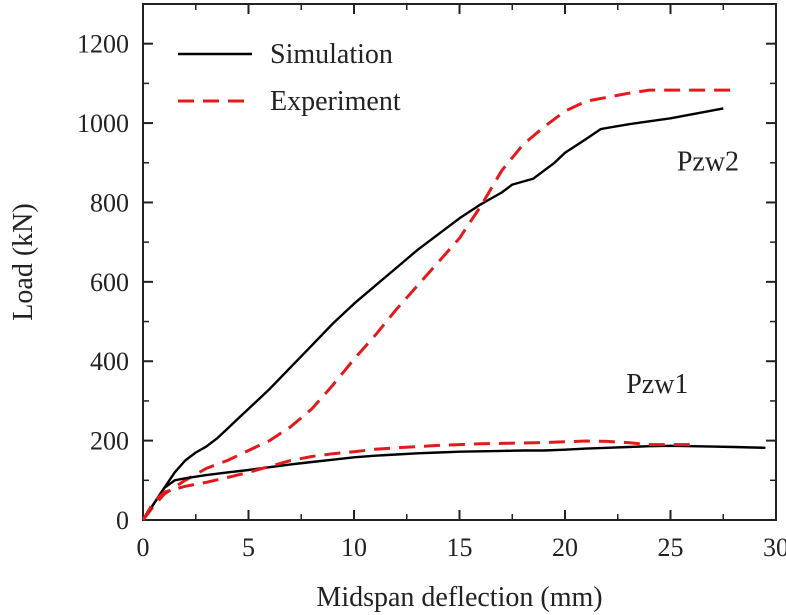  I want to click on legend-label-simulation: Simulation, so click(331, 54).